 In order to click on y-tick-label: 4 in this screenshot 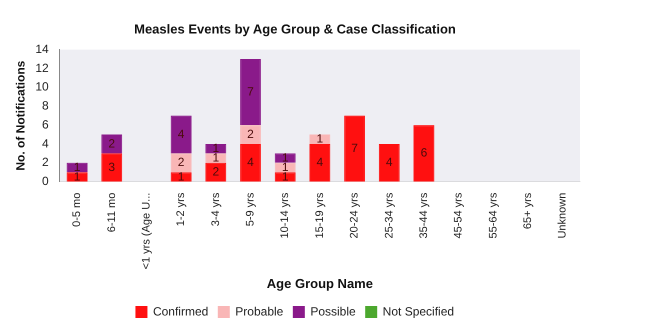, I will do `click(46, 143)`.